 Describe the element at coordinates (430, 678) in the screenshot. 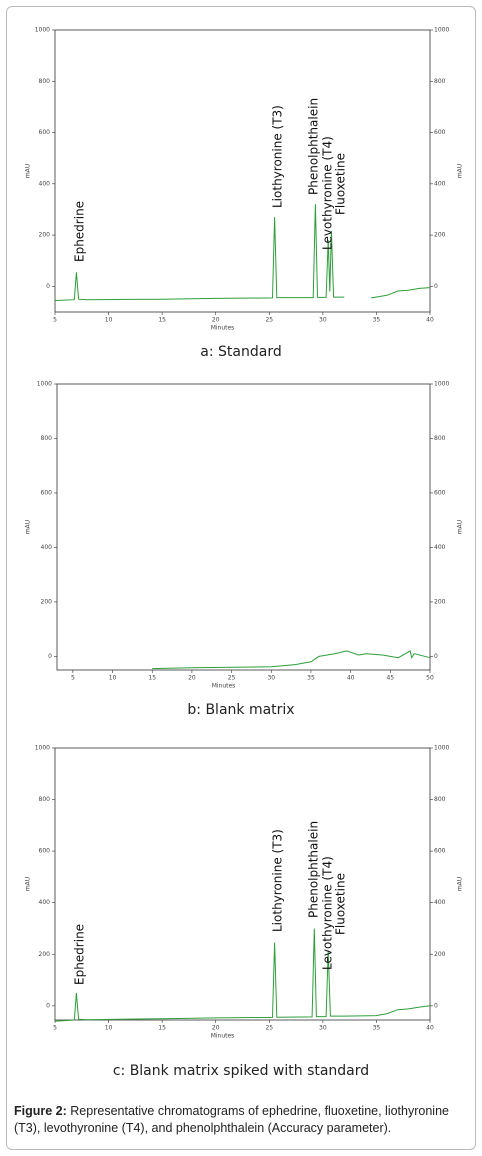

I see `x-tick-label: 50` at that location.